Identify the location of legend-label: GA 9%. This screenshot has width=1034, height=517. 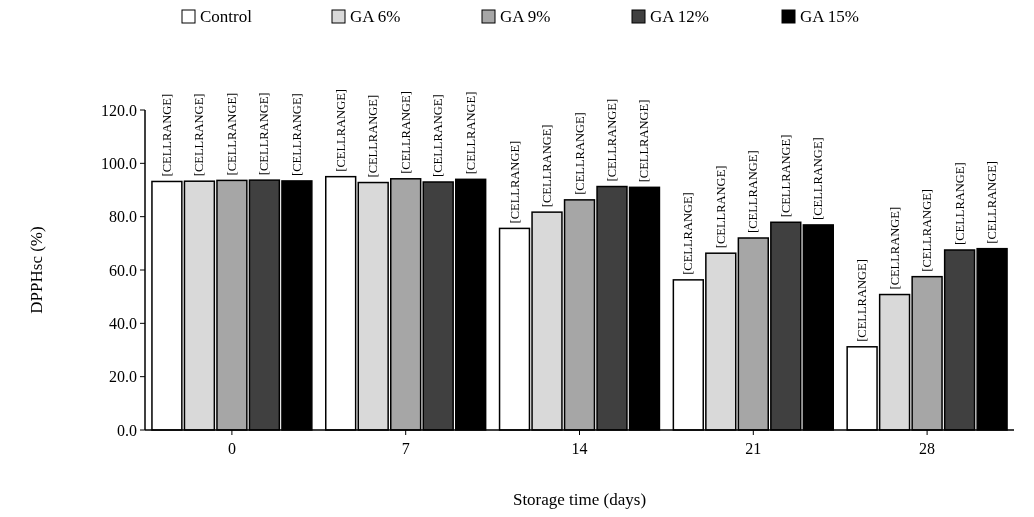
(525, 16).